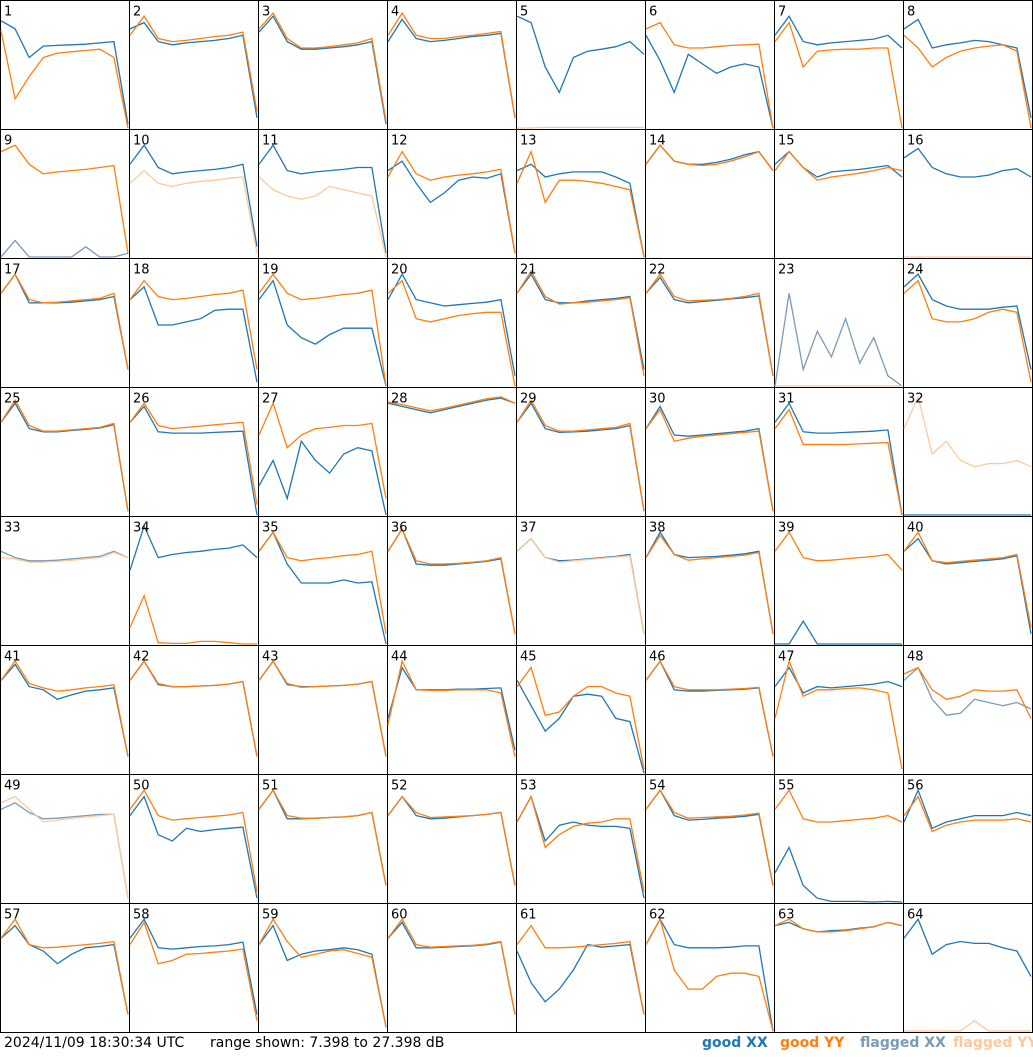 The image size is (1033, 1057). Describe the element at coordinates (915, 657) in the screenshot. I see `panel-label: 48` at that location.